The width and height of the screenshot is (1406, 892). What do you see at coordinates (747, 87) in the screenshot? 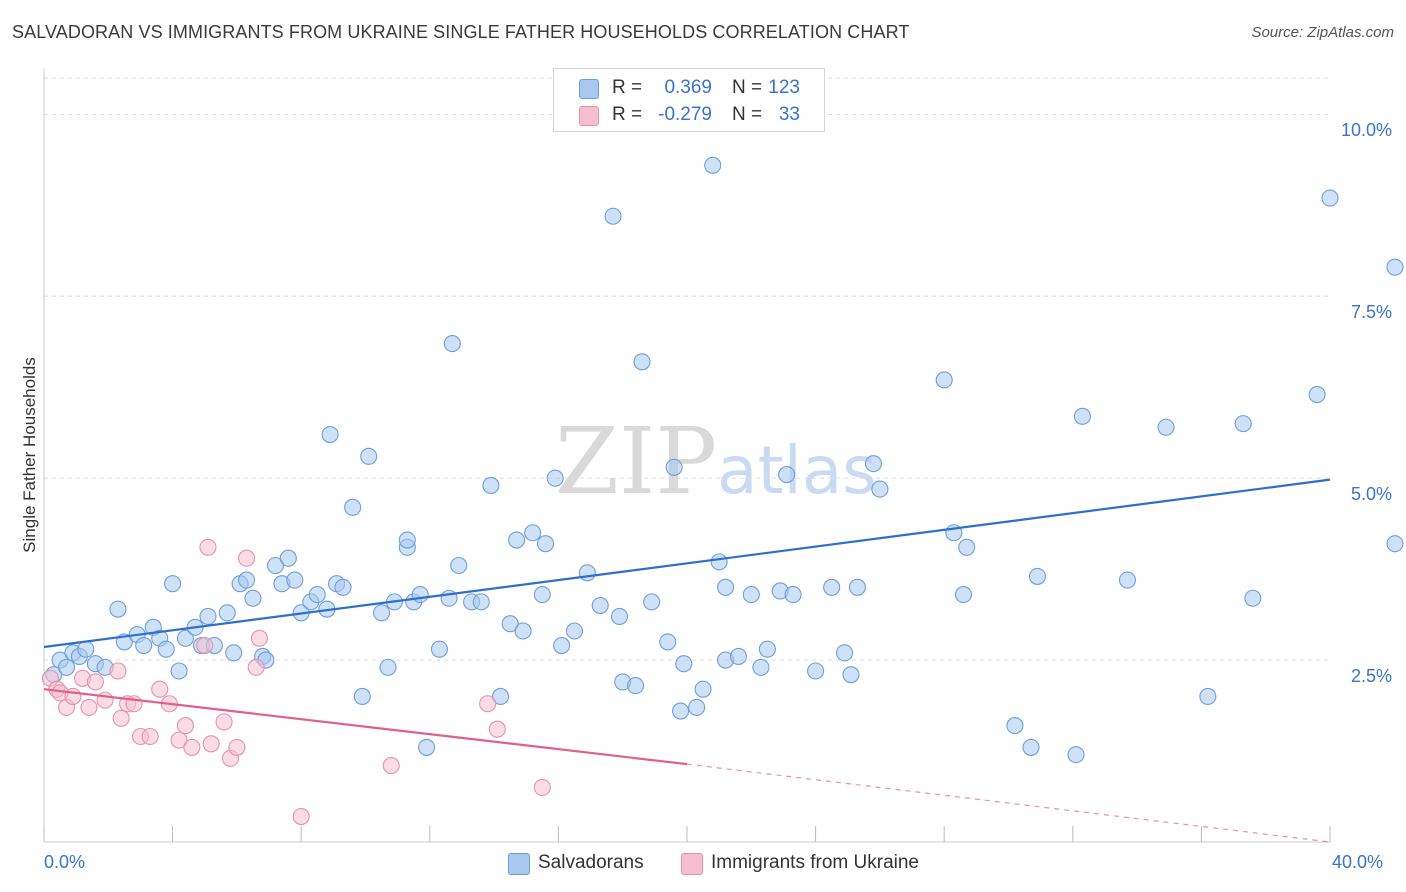
I see `legend-n-label: N =` at bounding box center [747, 87].